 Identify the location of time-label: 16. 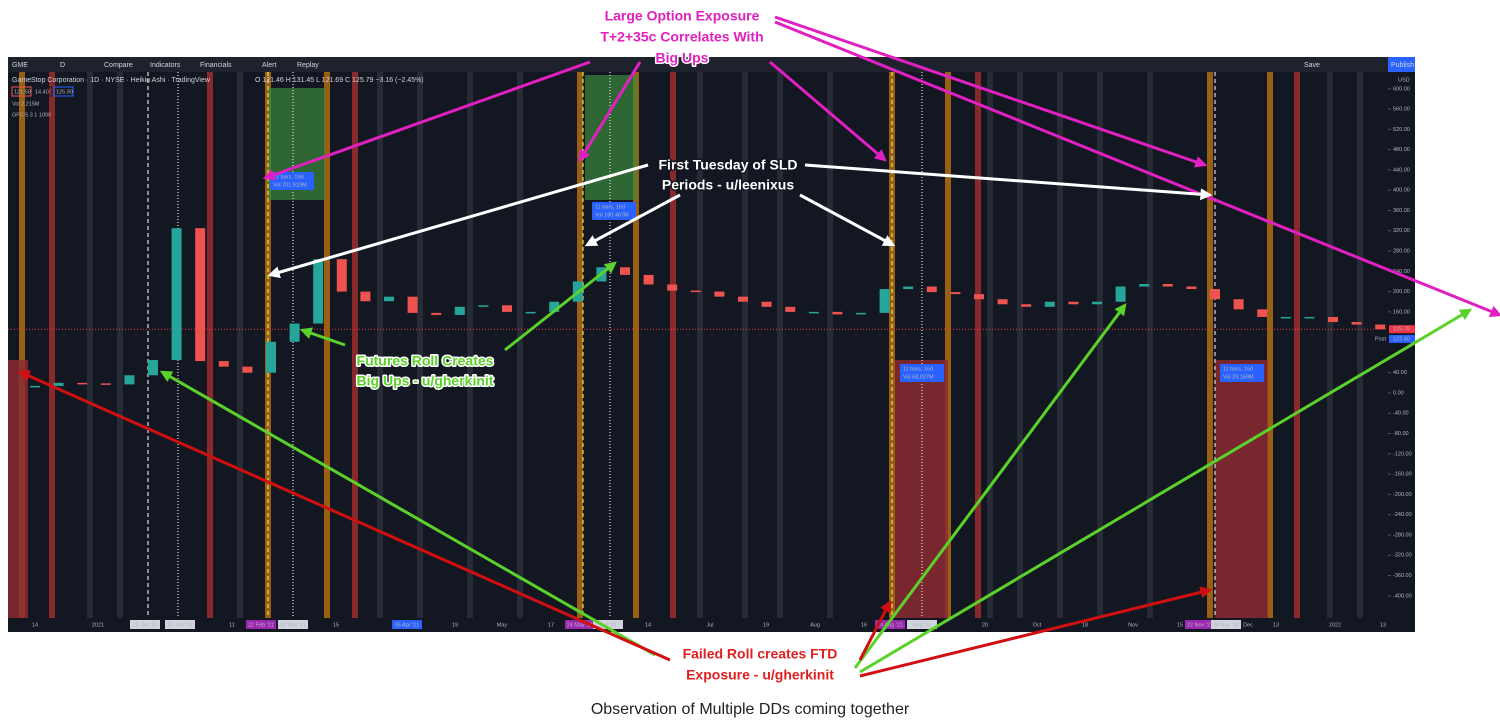
(864, 625).